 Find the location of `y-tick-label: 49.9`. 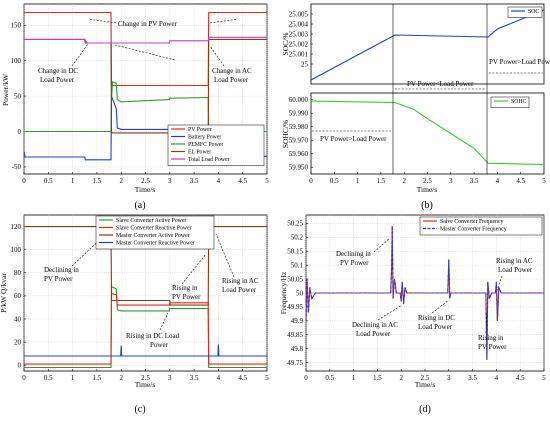

y-tick-label: 49.9 is located at coordinates (297, 321).